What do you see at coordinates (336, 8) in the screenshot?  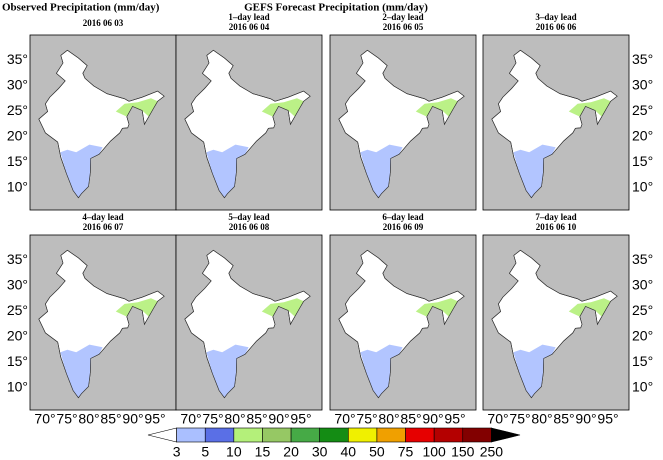 I see `forecast-title: GEFS Forecast Precipitation (mm/day)` at bounding box center [336, 8].